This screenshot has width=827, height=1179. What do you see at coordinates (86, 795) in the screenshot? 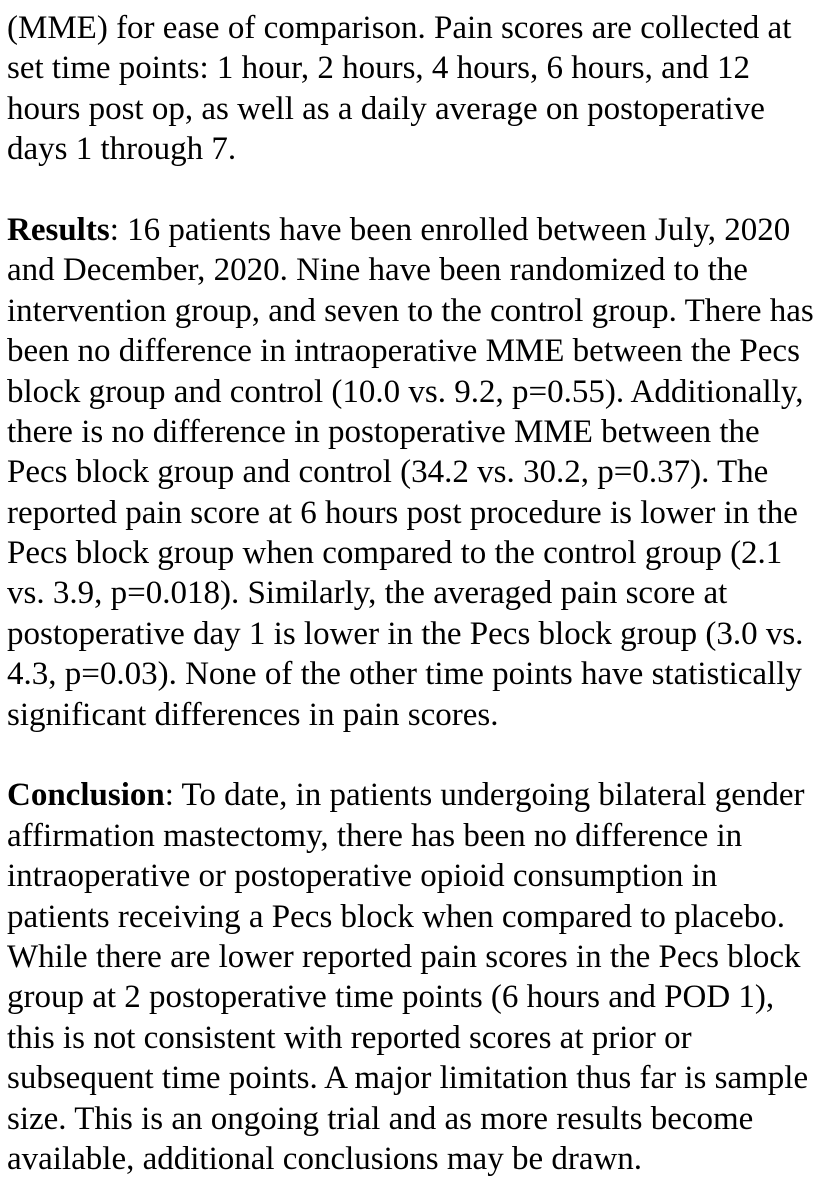
I see `section-heading: Conclusion` at bounding box center [86, 795].